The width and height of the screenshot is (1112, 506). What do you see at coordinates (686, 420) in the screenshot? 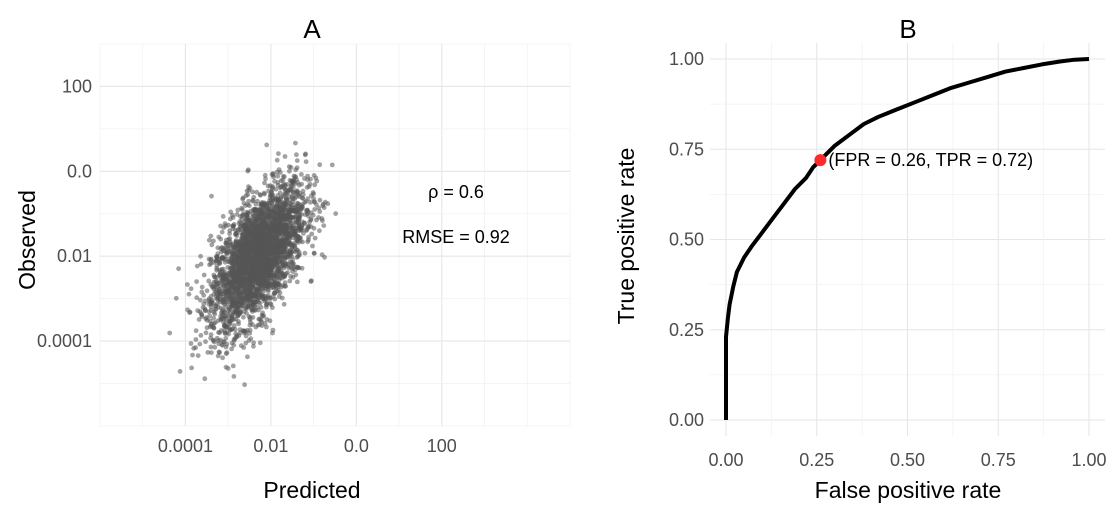
I see `panel-b-y-tick-label: 0.00` at bounding box center [686, 420].